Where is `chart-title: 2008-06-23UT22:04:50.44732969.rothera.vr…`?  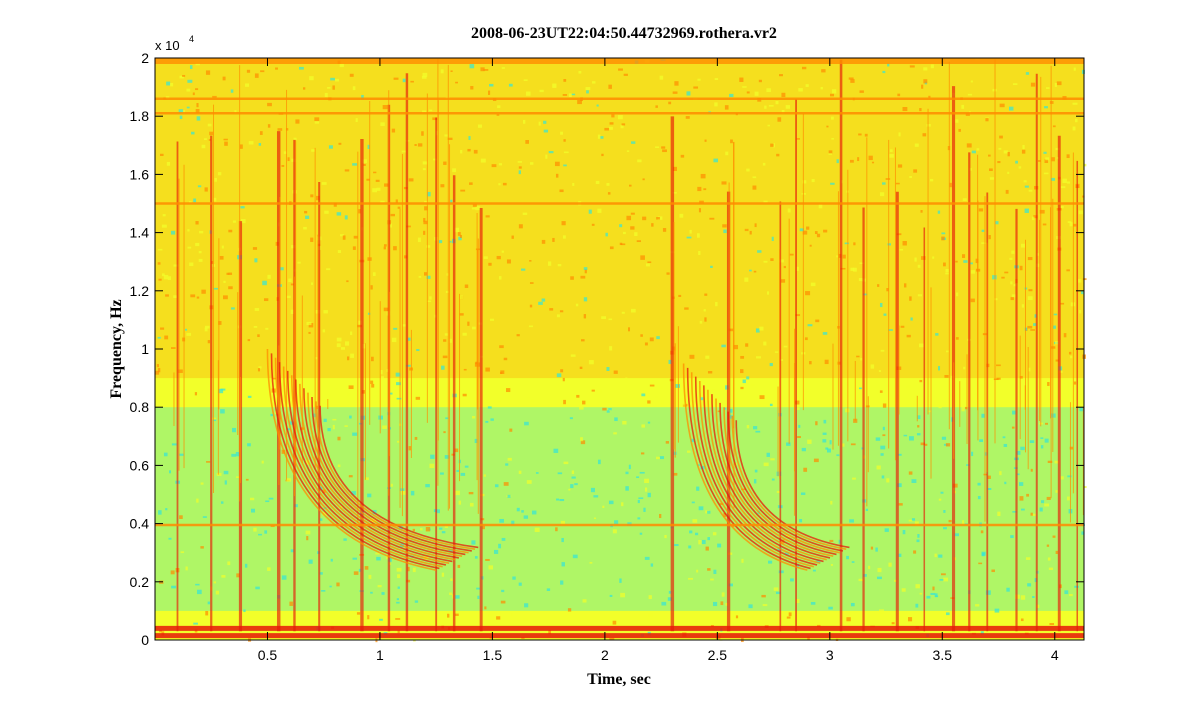 chart-title: 2008-06-23UT22:04:50.44732969.rothera.vr… is located at coordinates (624, 33).